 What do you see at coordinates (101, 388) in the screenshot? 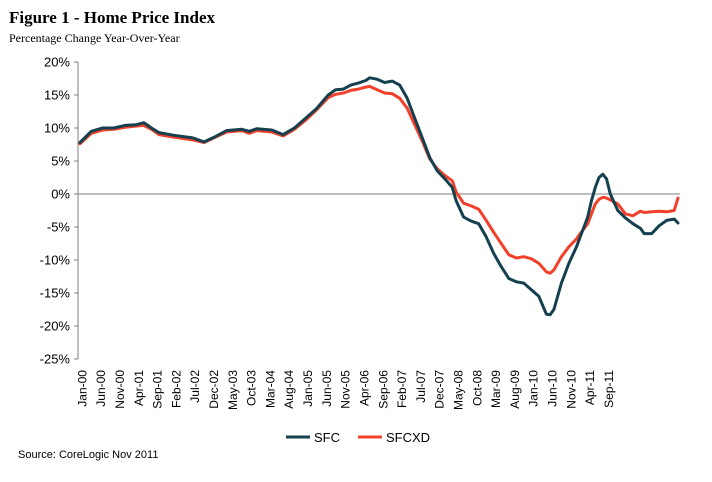
I see `x-tick-label: Jun-00` at bounding box center [101, 388].